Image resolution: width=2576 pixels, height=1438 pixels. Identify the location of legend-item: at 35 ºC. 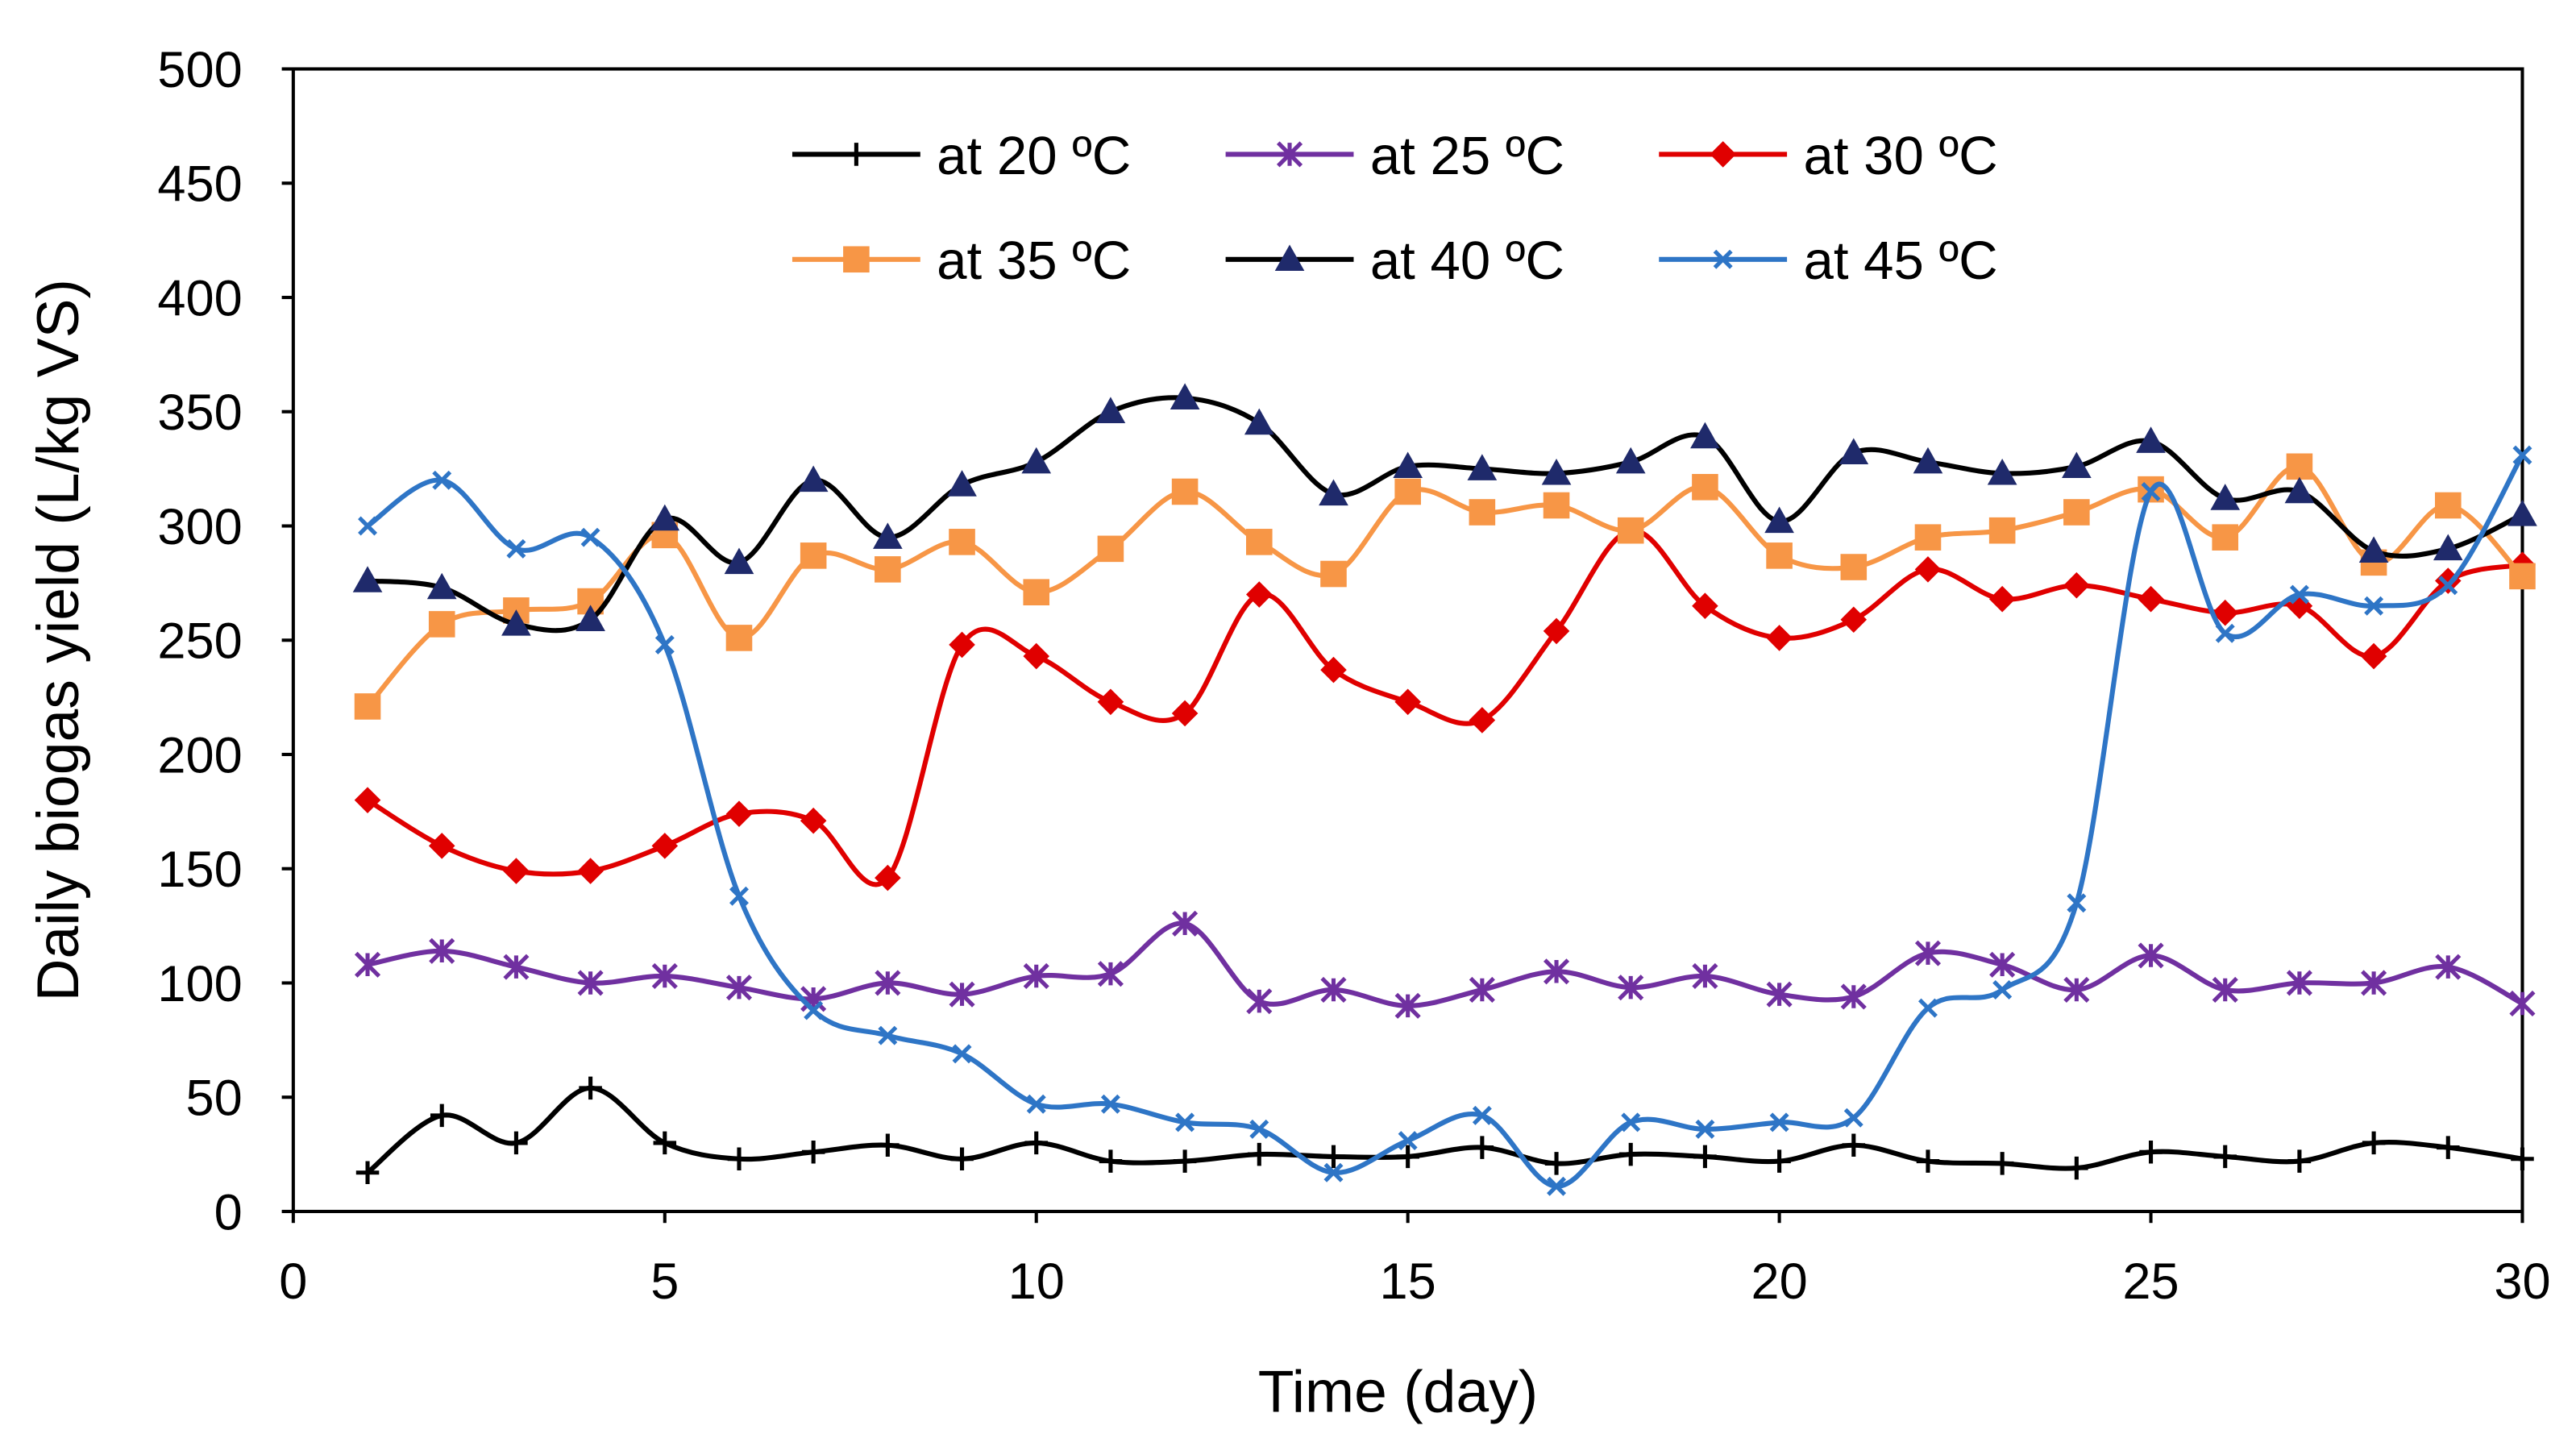
(961, 261).